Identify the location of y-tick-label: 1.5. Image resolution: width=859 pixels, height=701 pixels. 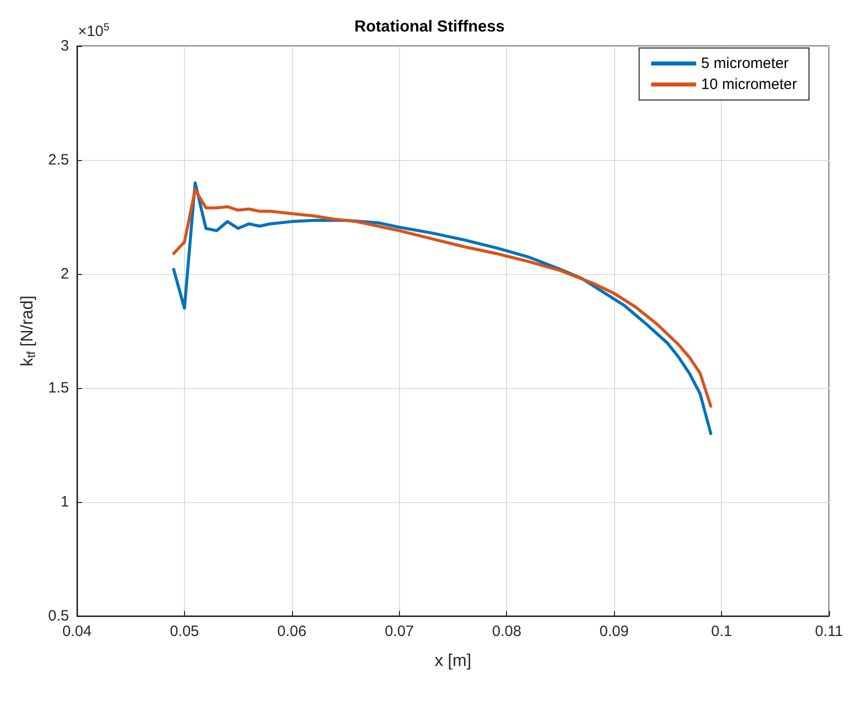
(58, 388).